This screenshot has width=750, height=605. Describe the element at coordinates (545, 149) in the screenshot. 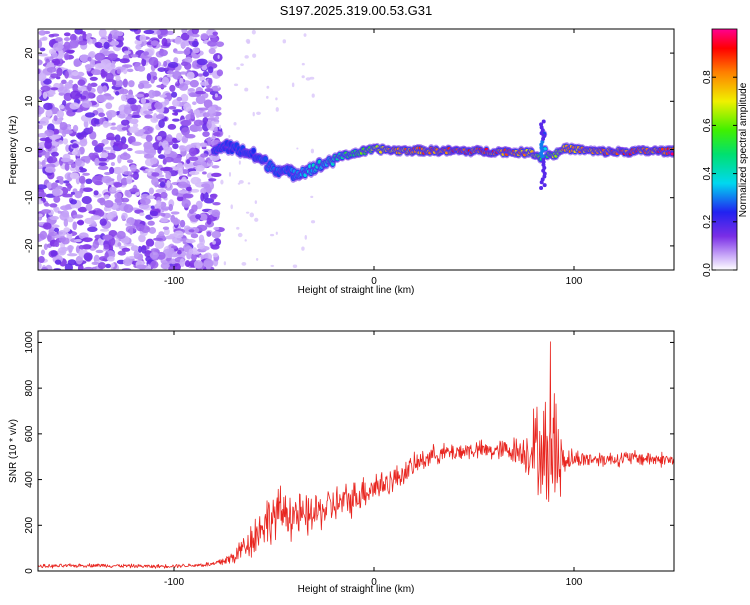

I see `ridge-core` at that location.